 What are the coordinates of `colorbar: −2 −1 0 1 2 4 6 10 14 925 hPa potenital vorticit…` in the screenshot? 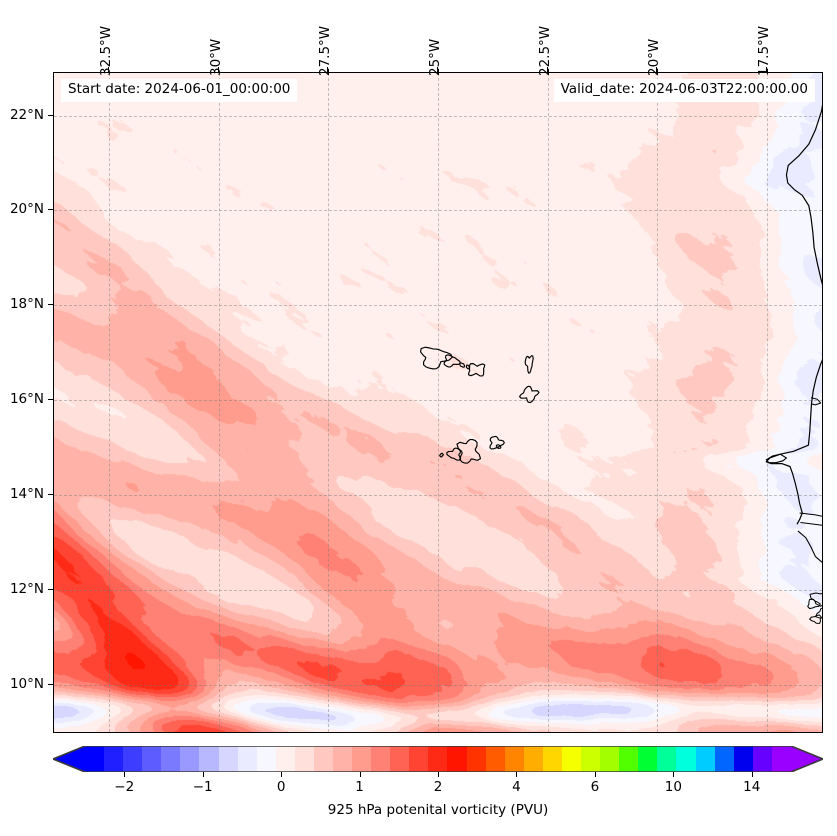 It's located at (438, 791).